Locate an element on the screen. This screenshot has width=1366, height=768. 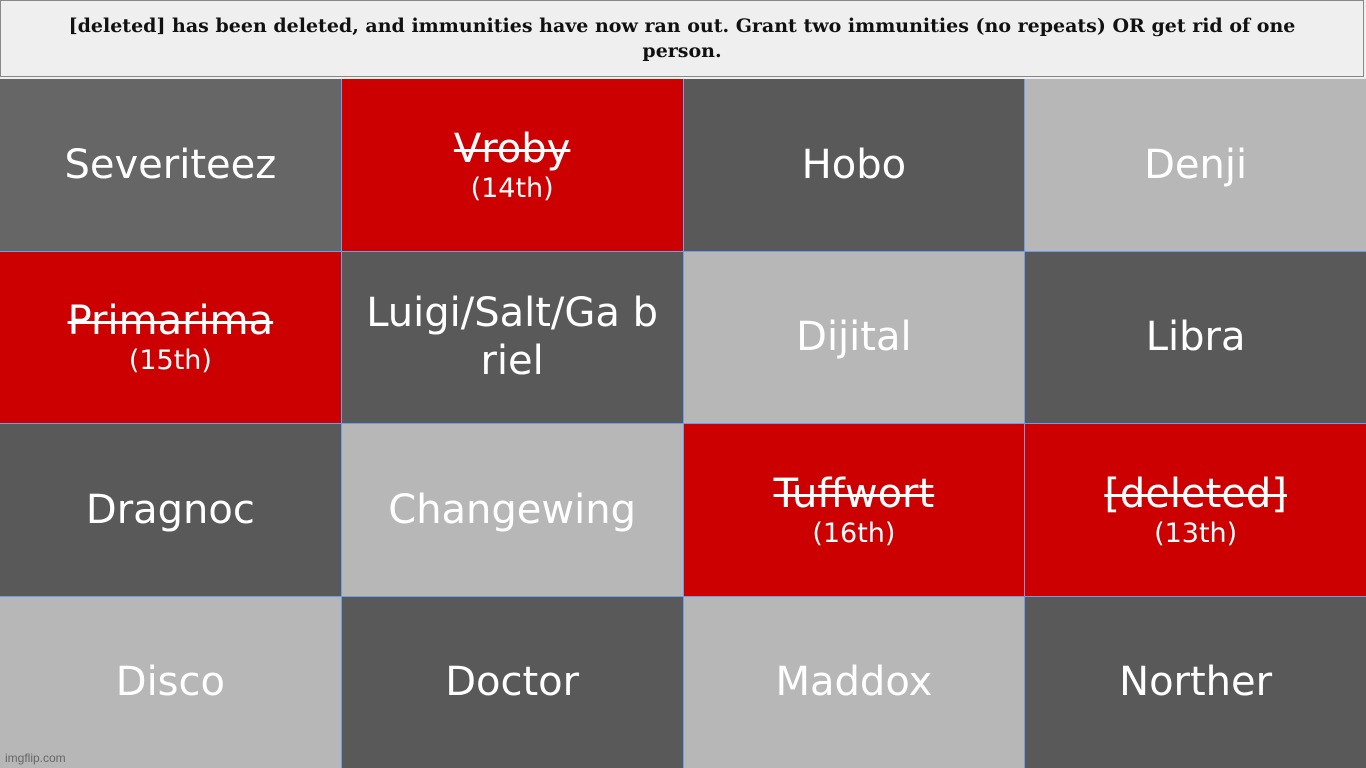
contestant-cell: Vroby (14th) is located at coordinates (512, 165).